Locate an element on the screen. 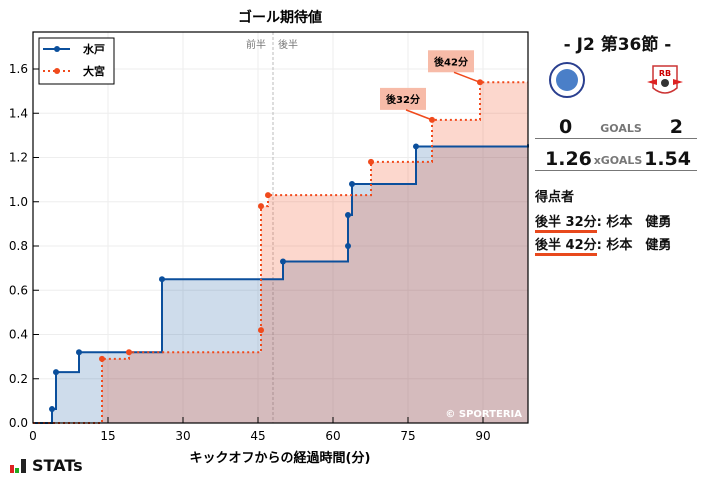 The image size is (707, 479). omiya-logo-icon: RB is located at coordinates (665, 79).